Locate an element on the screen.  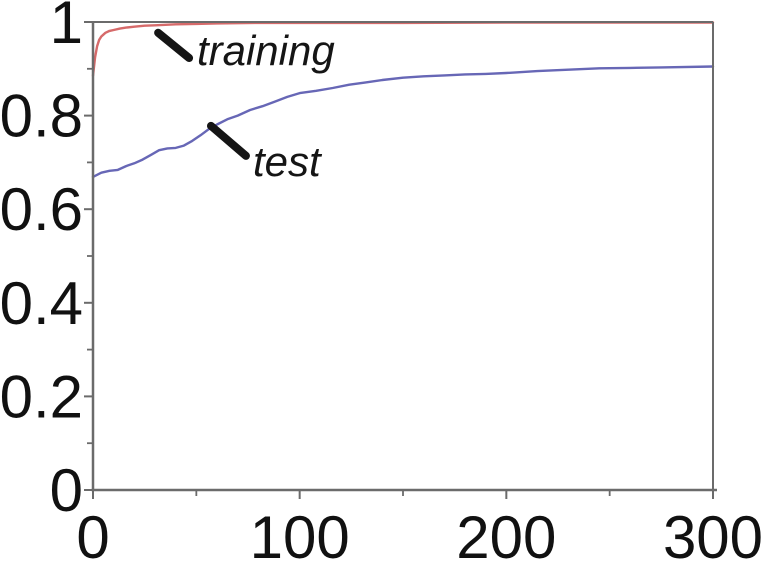
y-tick-label: 0.8 is located at coordinates (41, 116).